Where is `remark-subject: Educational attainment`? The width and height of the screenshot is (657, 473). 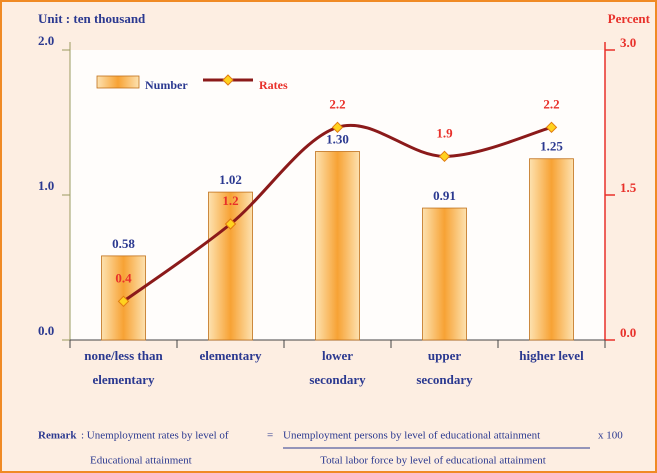
remark-subject: Educational attainment is located at coordinates (141, 461).